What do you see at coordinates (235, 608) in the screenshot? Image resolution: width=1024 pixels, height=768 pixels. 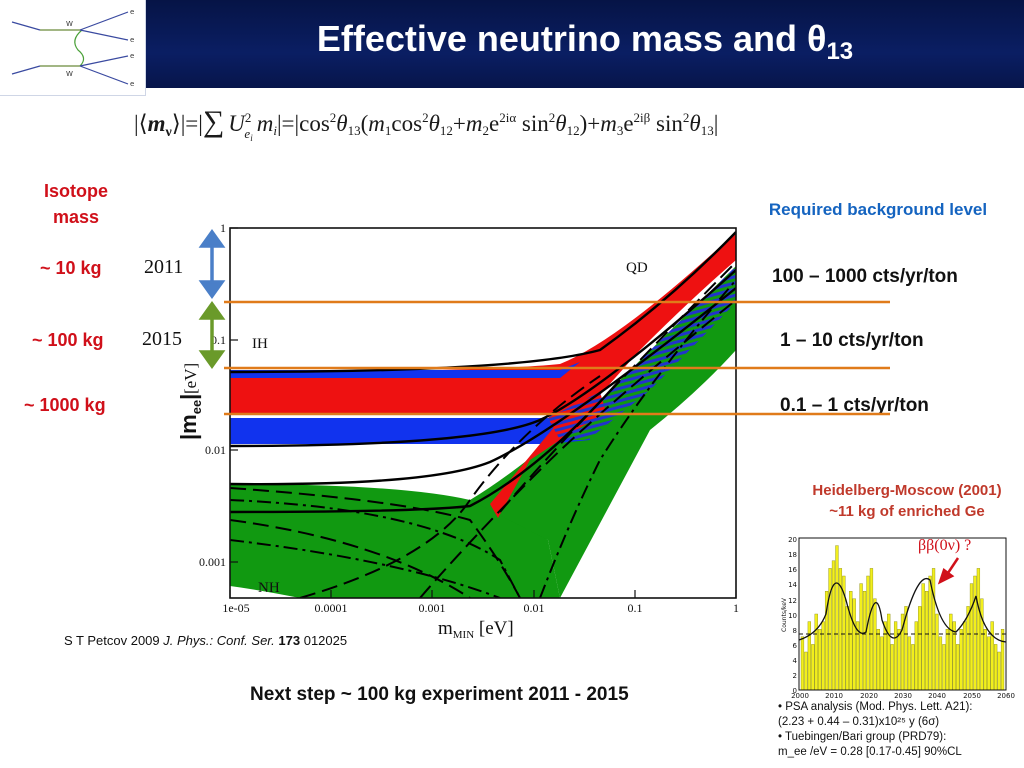 I see `x-tick-1e-05: 1e-05` at bounding box center [235, 608].